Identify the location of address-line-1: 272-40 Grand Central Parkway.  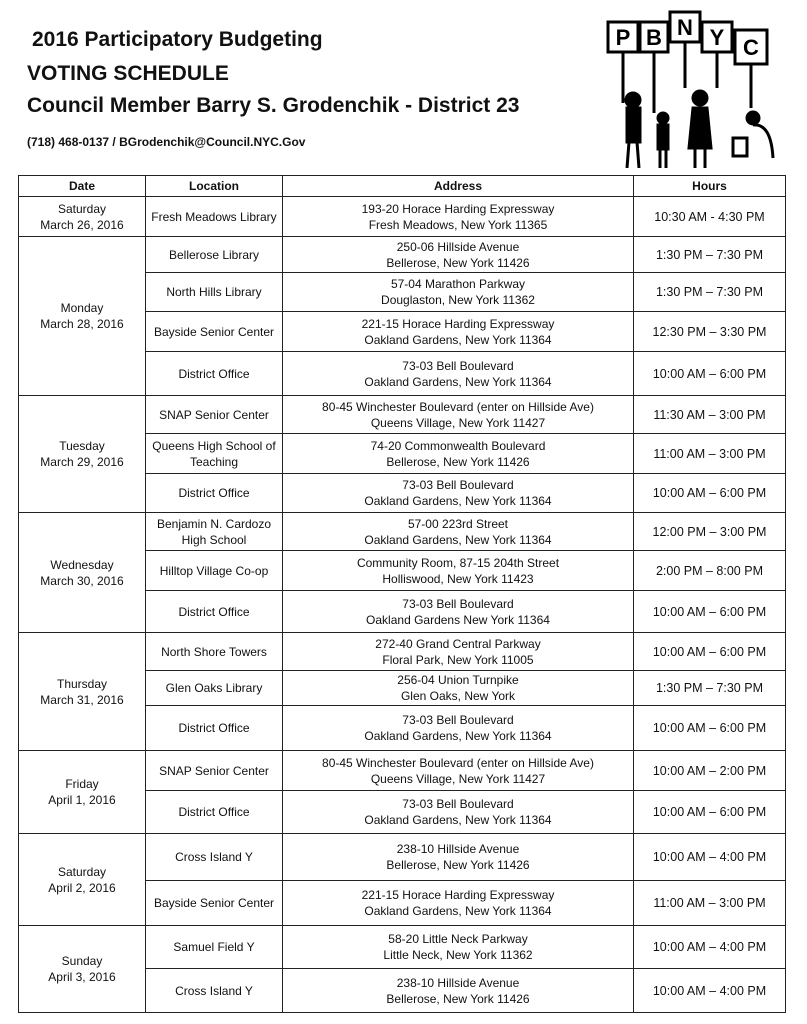
(458, 643).